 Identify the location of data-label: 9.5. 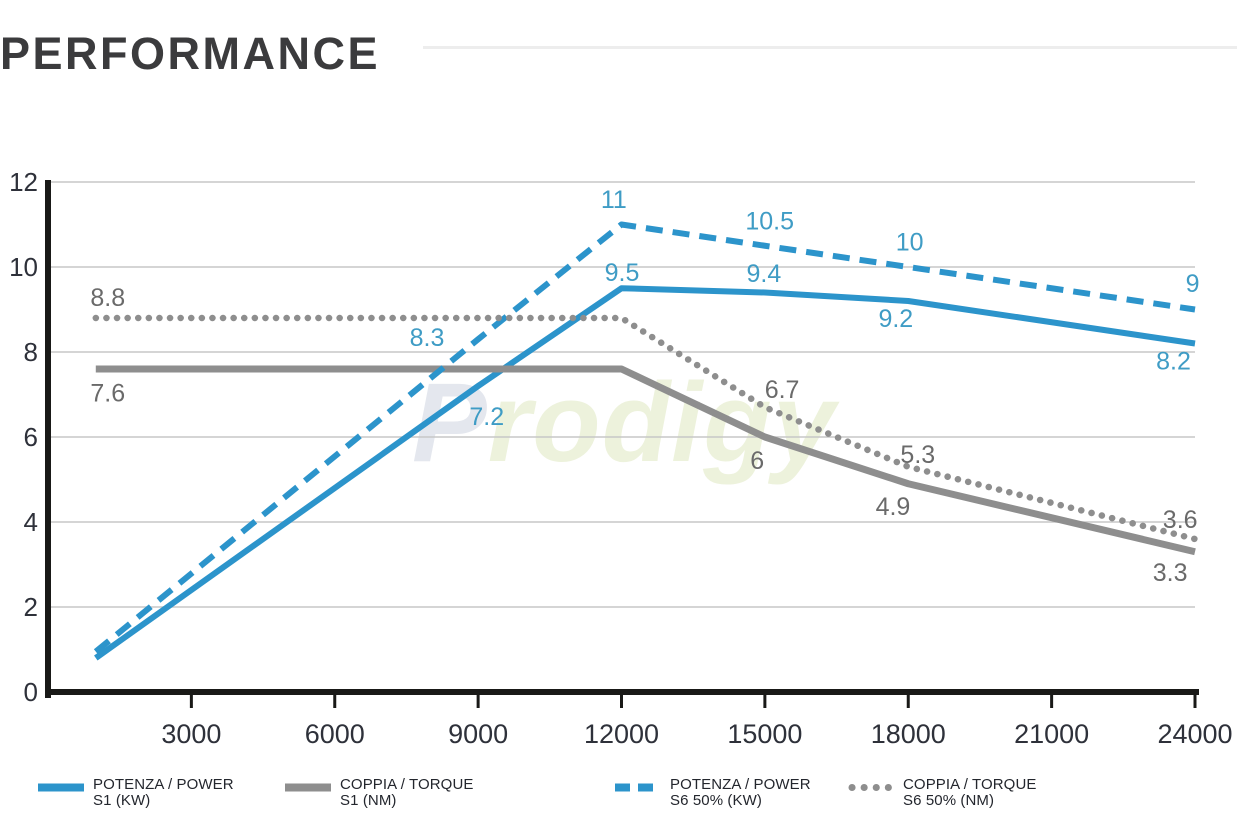
(622, 273).